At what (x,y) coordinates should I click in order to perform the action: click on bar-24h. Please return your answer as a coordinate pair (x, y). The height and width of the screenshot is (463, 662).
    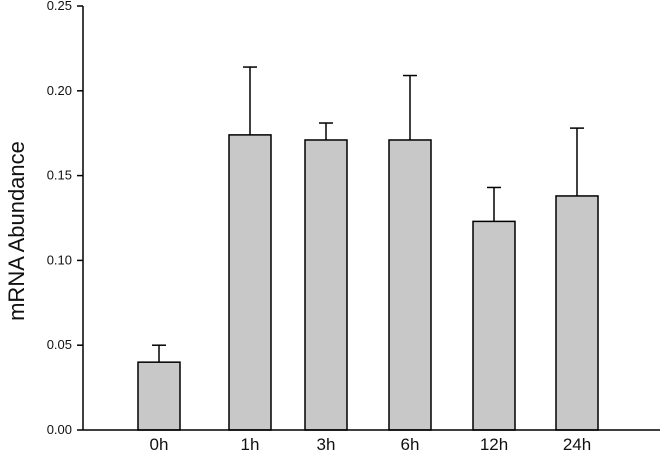
    Looking at the image, I should click on (577, 313).